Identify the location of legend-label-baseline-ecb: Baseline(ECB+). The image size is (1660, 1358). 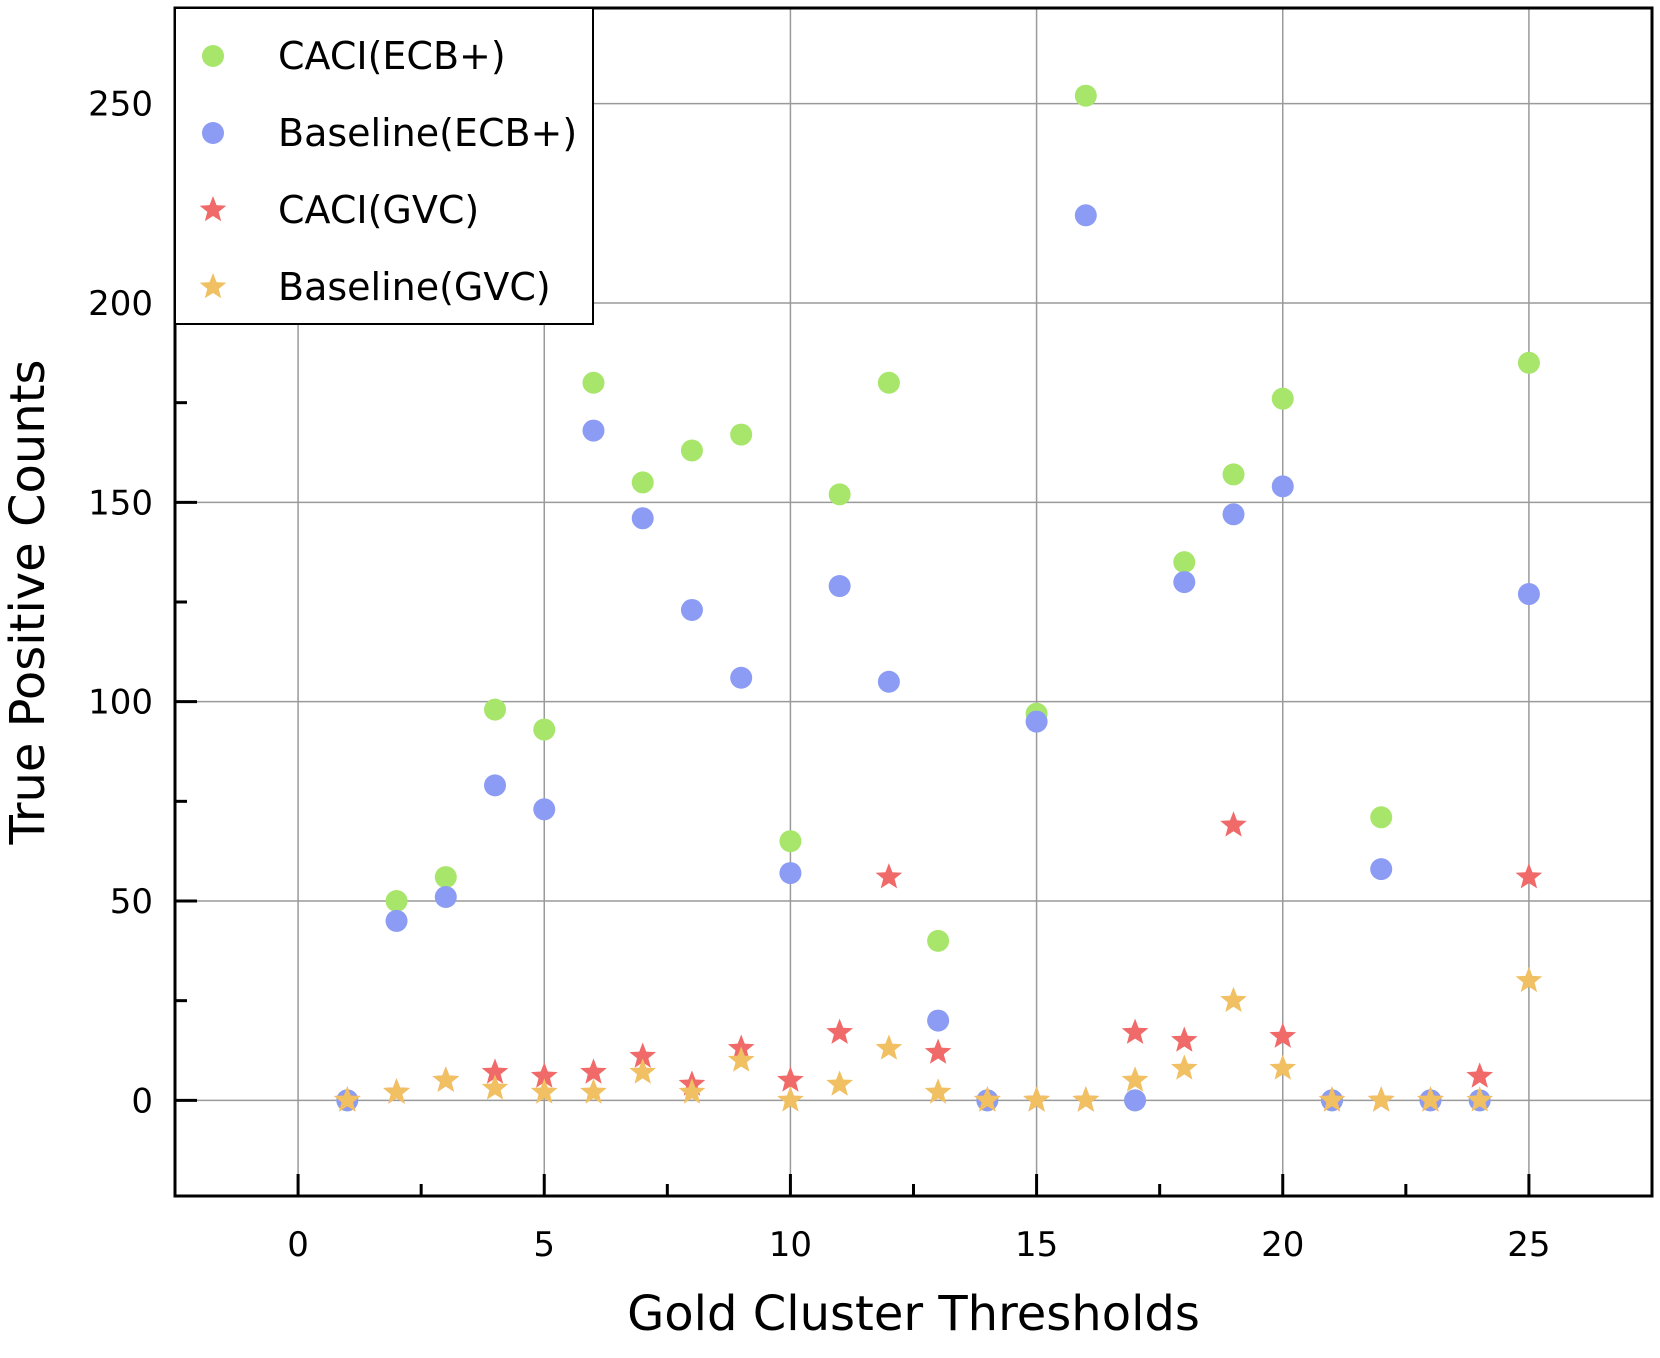
(427, 133).